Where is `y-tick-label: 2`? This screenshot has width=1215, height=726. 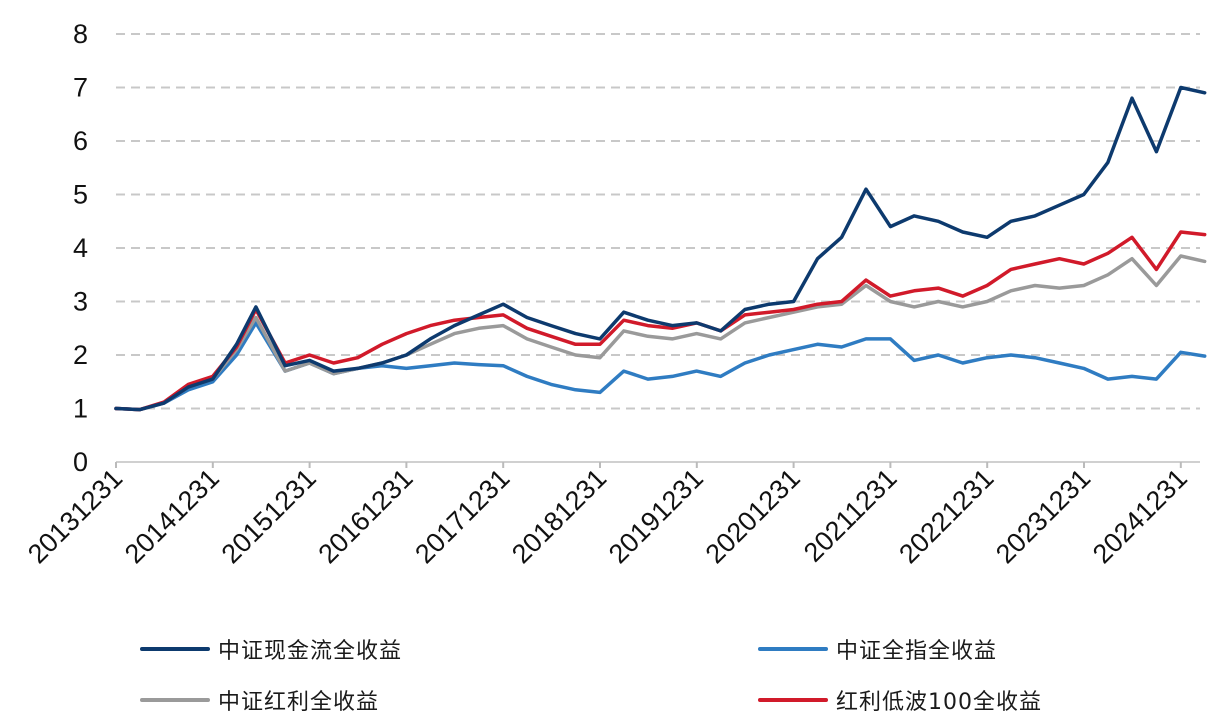 y-tick-label: 2 is located at coordinates (80, 355).